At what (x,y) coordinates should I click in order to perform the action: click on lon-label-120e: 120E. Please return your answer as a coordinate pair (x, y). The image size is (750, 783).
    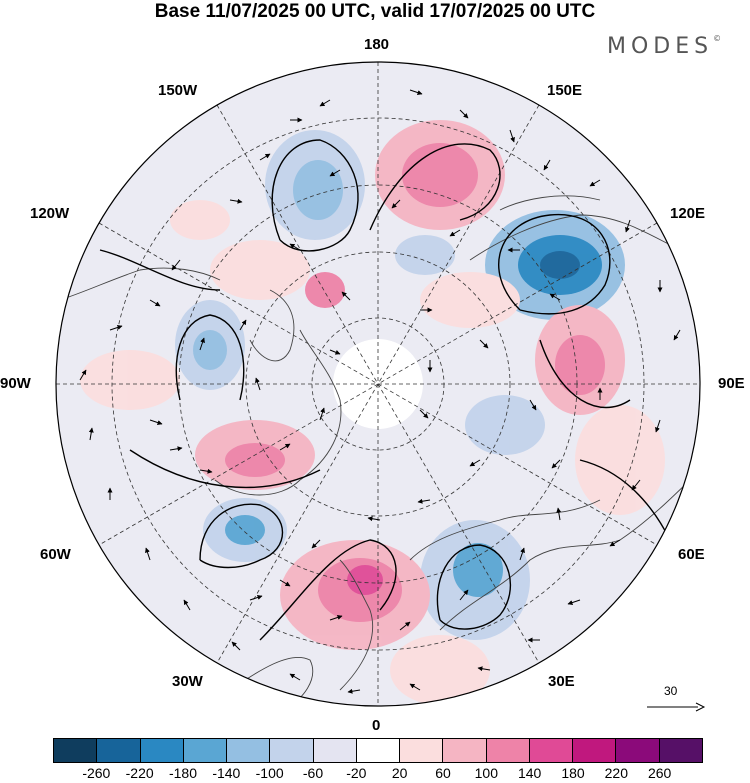
    Looking at the image, I should click on (688, 213).